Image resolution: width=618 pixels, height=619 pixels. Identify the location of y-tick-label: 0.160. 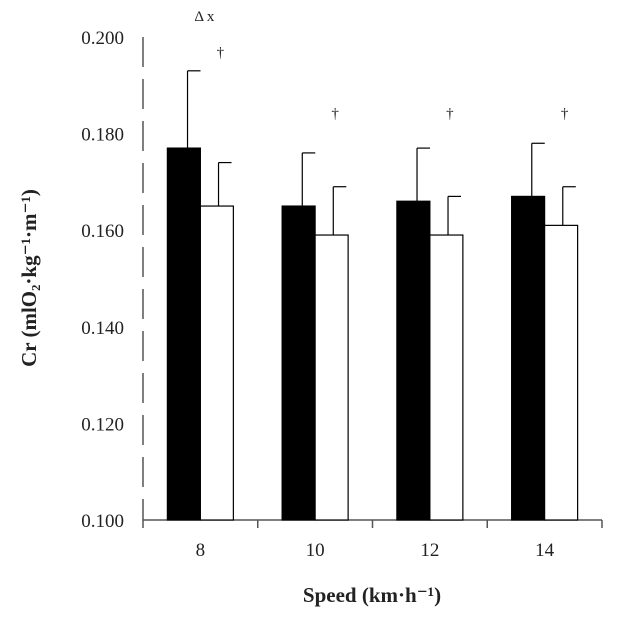
(102, 231).